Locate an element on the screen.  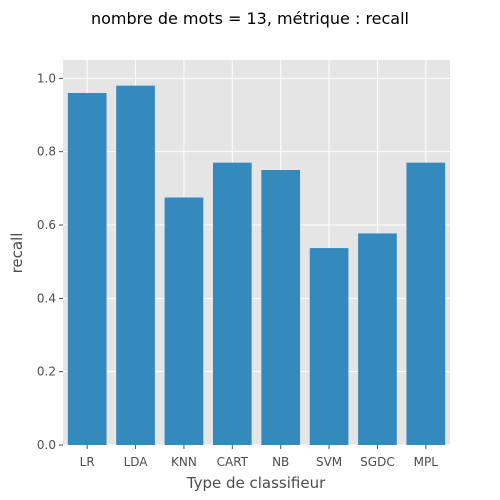
x-tick-label-cart: CART is located at coordinates (233, 462).